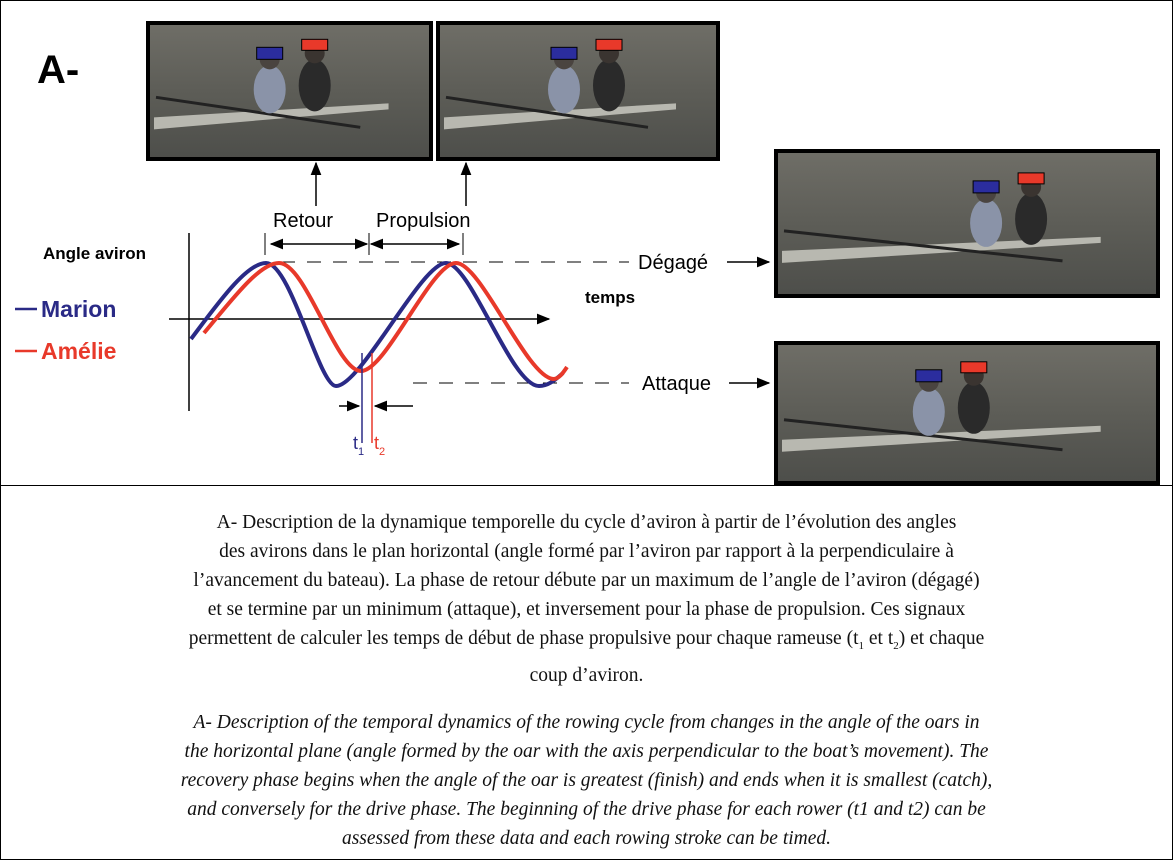 This screenshot has height=860, width=1173. I want to click on y-axis-label: Angle aviron, so click(94, 253).